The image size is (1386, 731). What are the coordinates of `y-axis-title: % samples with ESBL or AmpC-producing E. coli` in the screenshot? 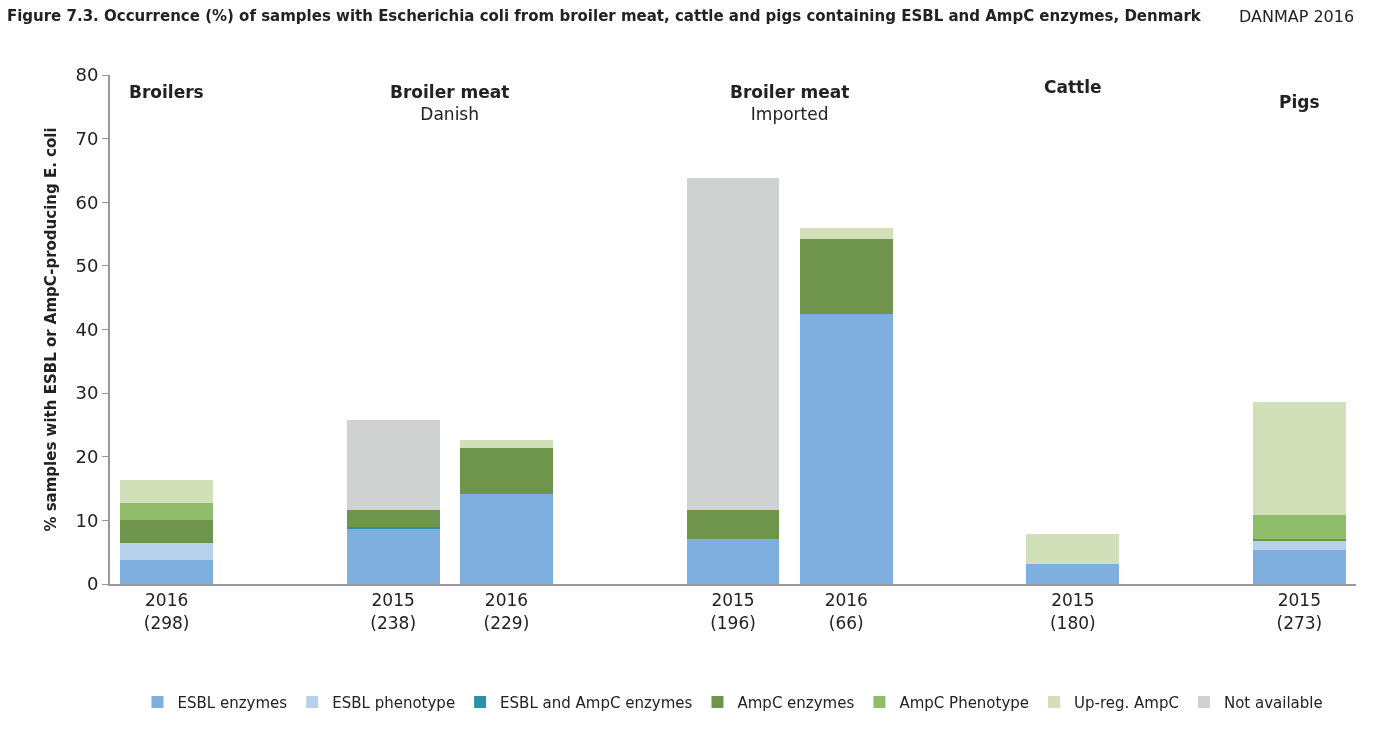 It's located at (51, 329).